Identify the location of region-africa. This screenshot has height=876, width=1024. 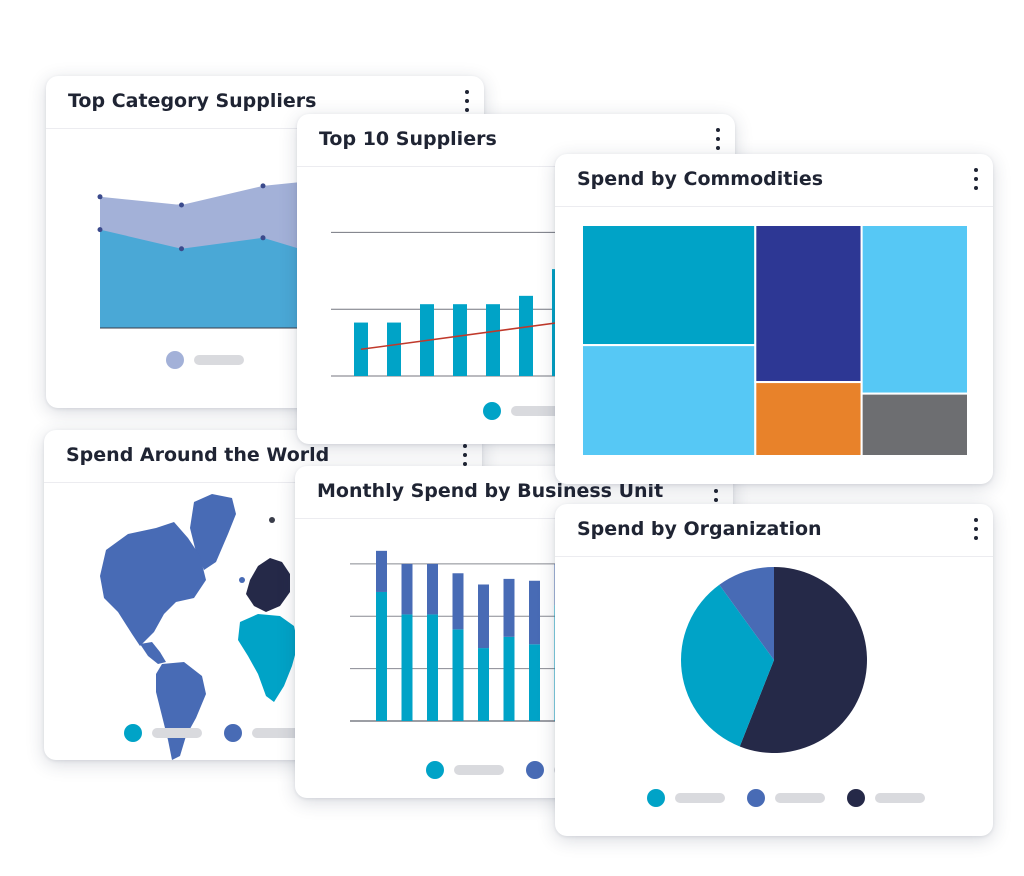
(268, 658).